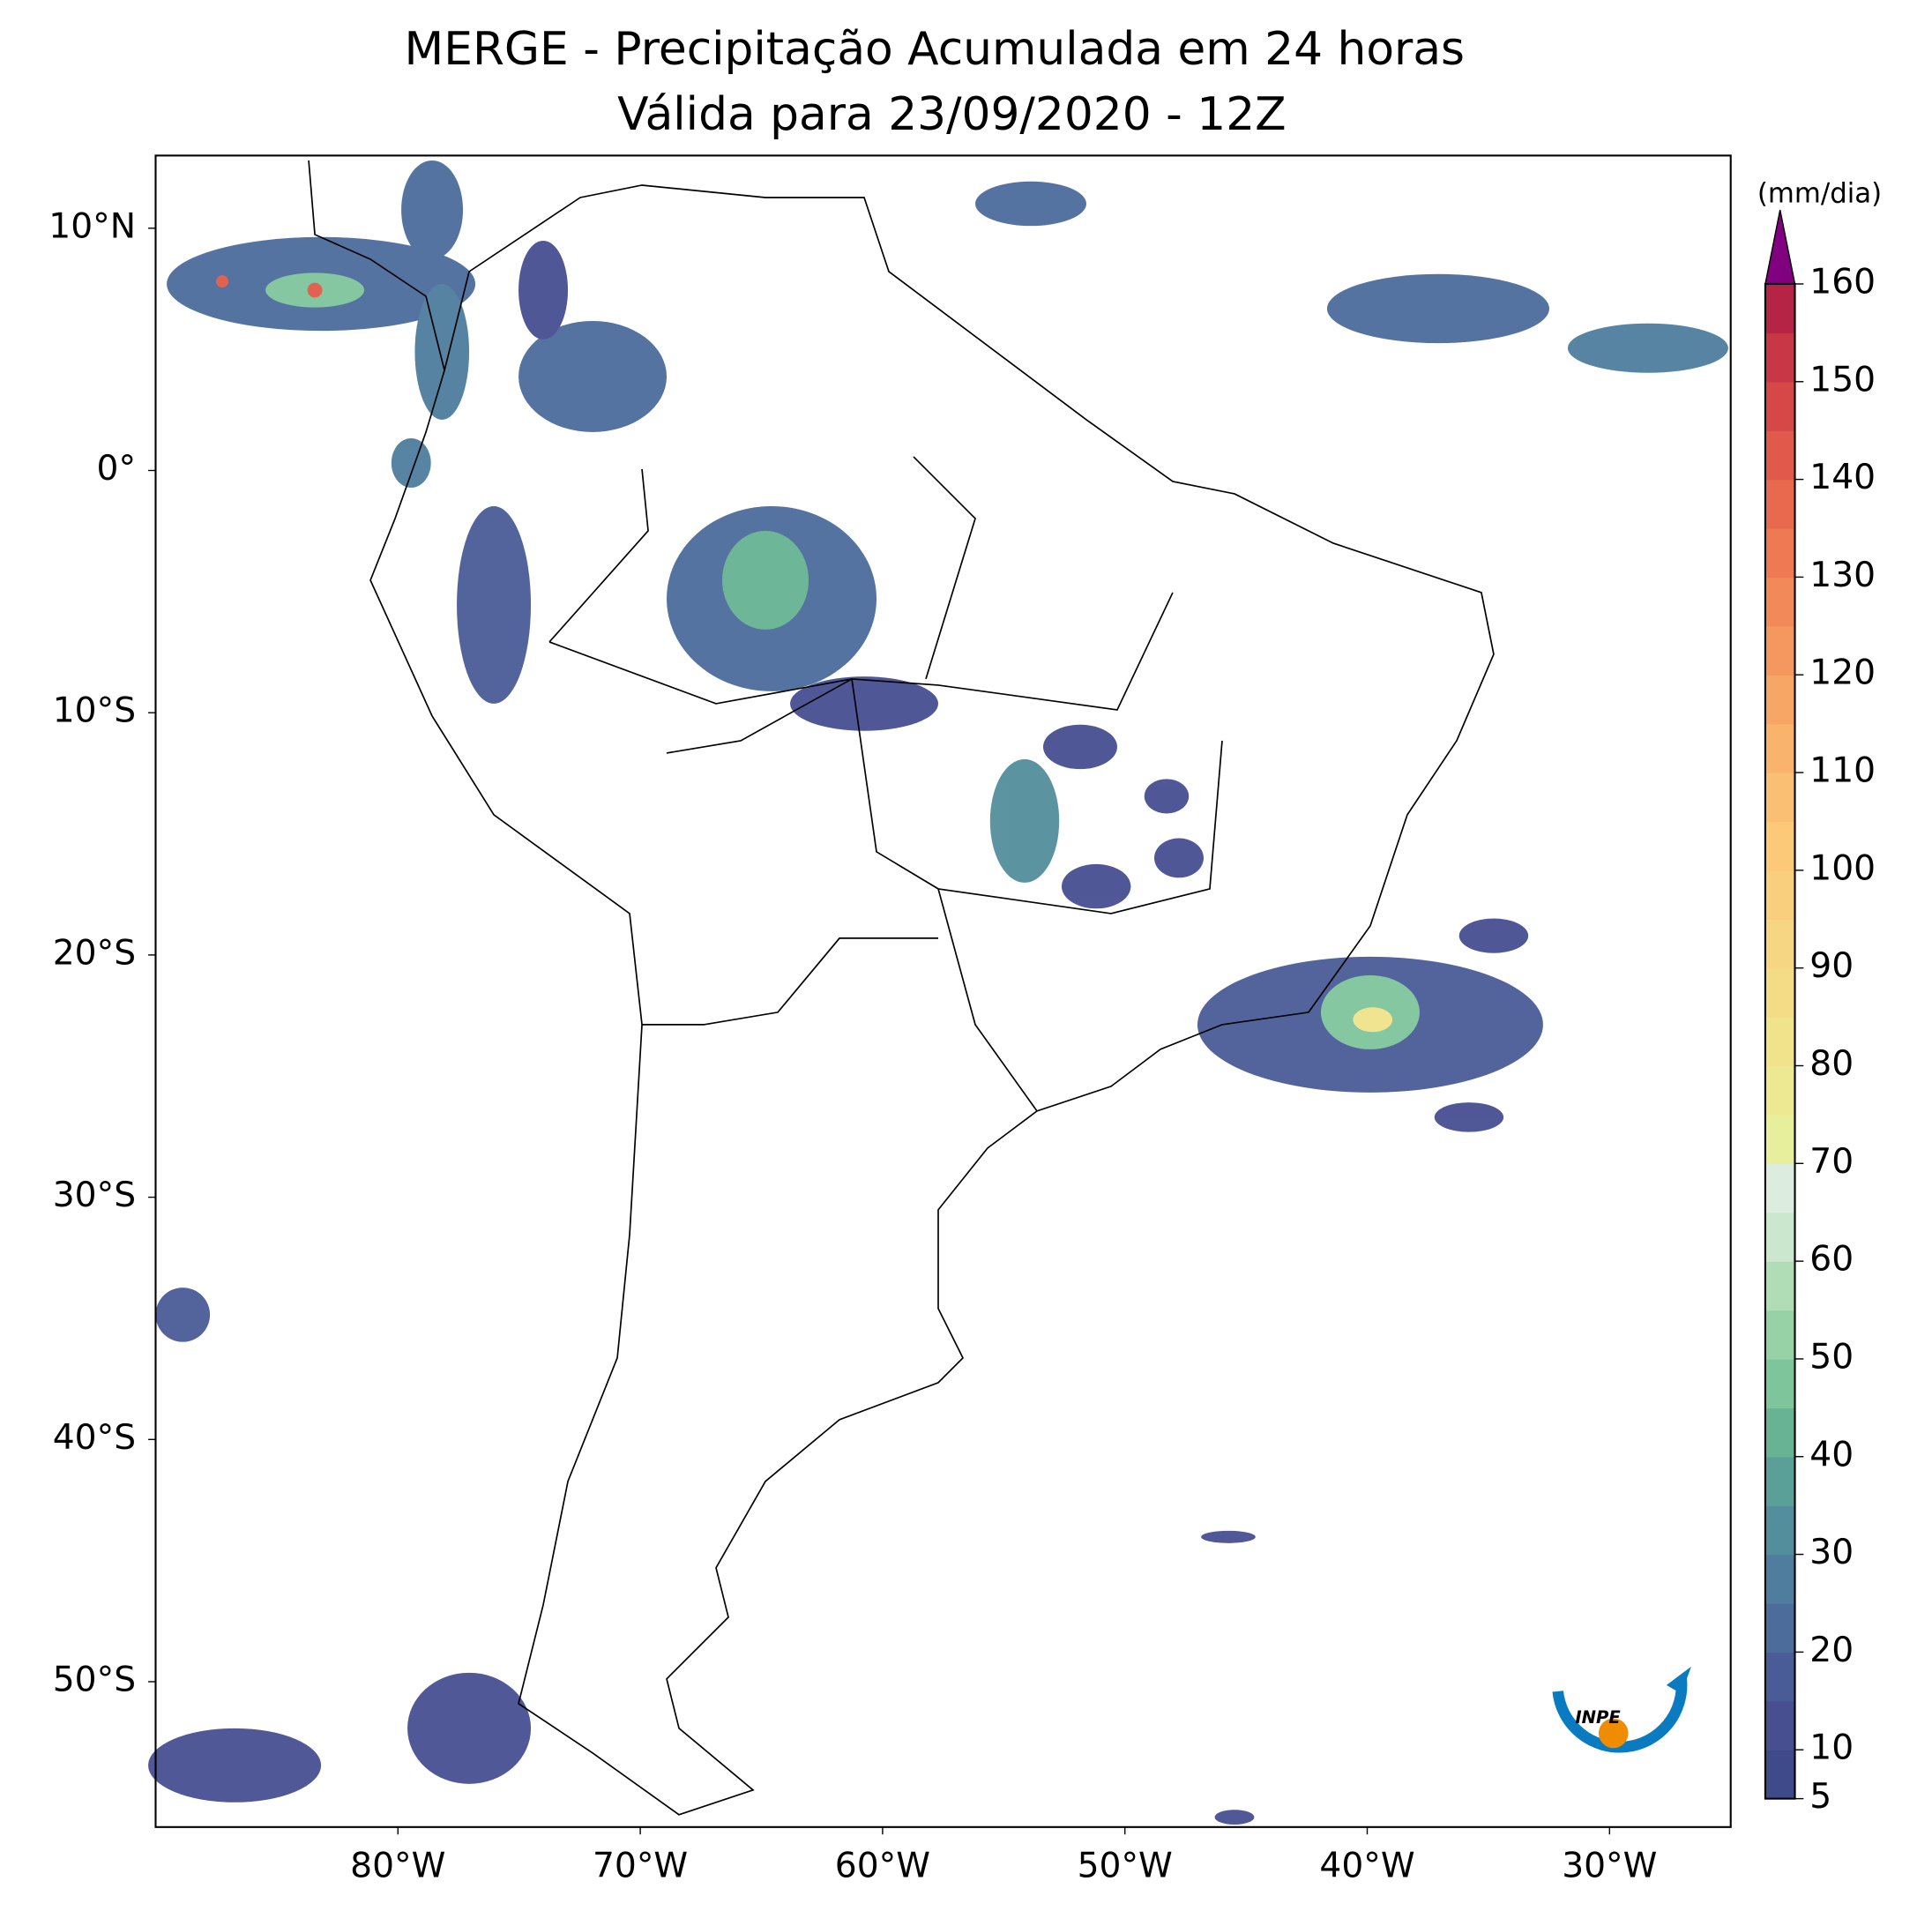 Image resolution: width=1932 pixels, height=1911 pixels. Describe the element at coordinates (92, 226) in the screenshot. I see `y-tick-label: 10°N` at that location.